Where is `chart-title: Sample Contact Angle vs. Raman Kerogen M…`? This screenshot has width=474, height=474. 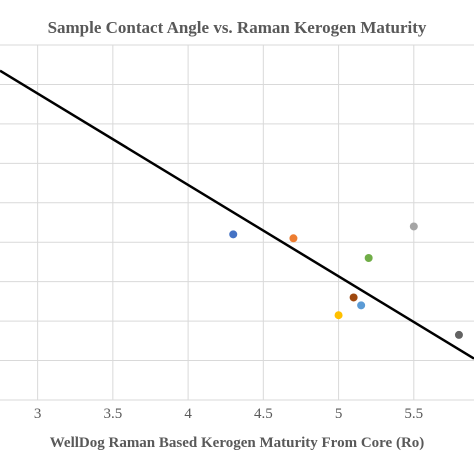
chart-title: Sample Contact Angle vs. Raman Kerogen M… is located at coordinates (237, 27).